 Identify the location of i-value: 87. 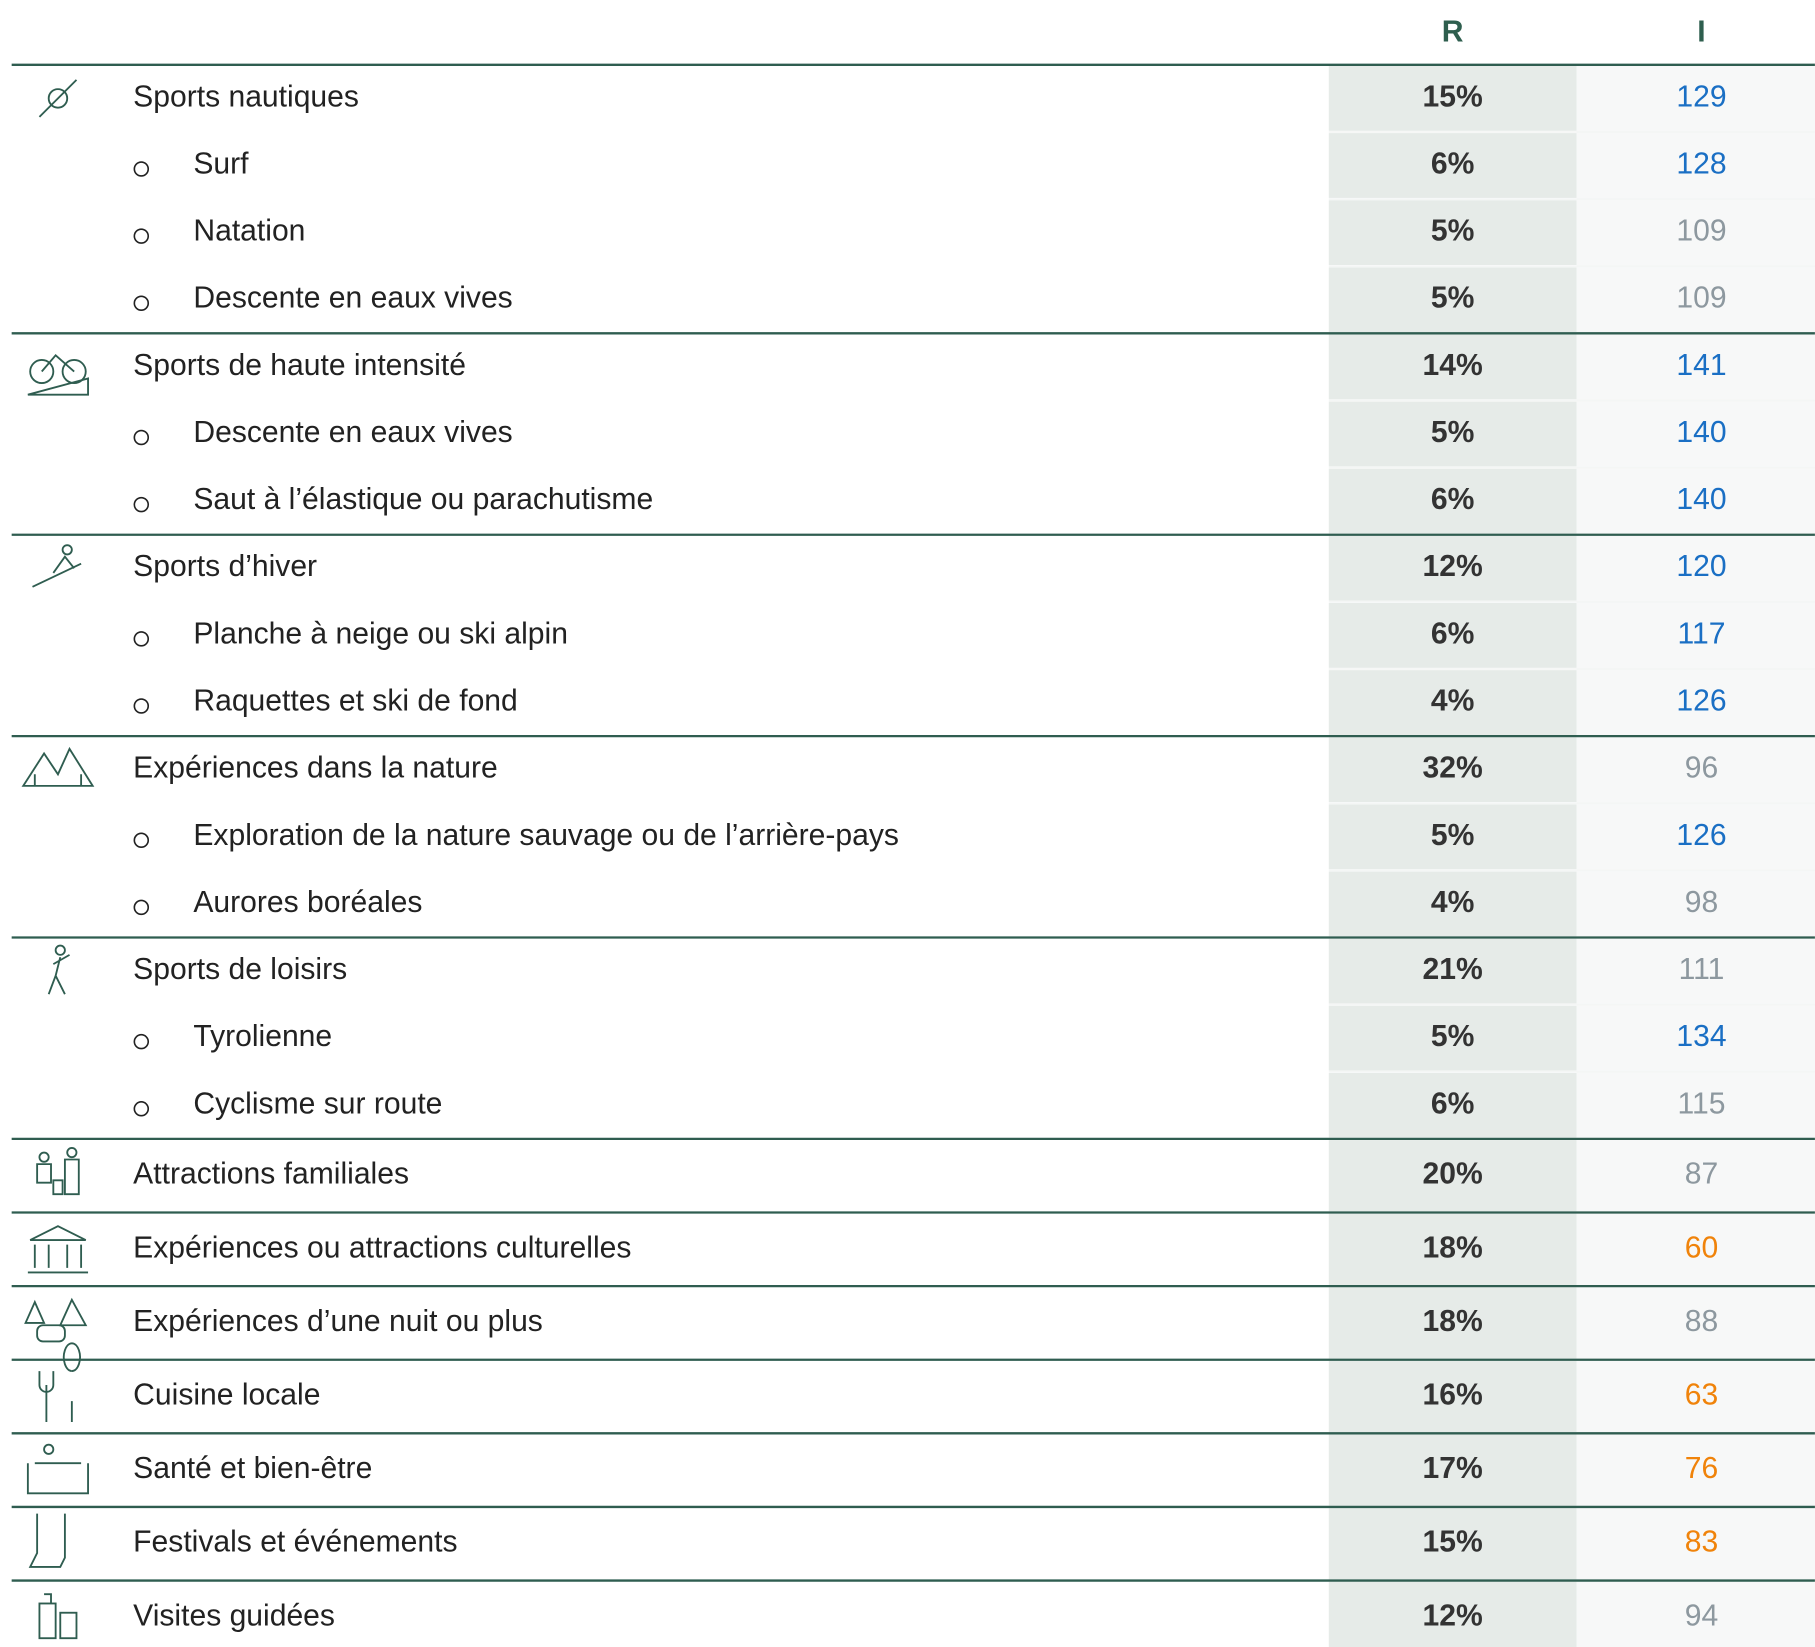
(1701, 1174).